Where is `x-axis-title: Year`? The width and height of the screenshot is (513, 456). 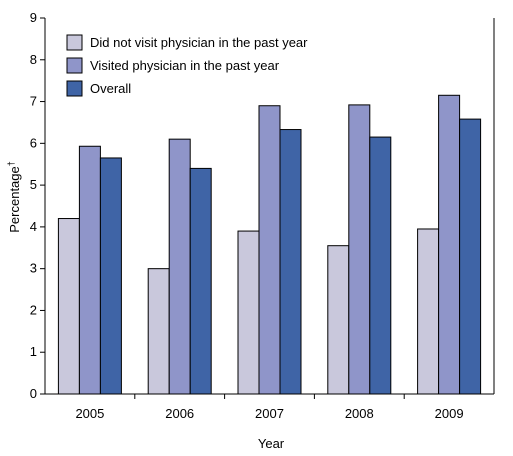 x-axis-title: Year is located at coordinates (271, 443).